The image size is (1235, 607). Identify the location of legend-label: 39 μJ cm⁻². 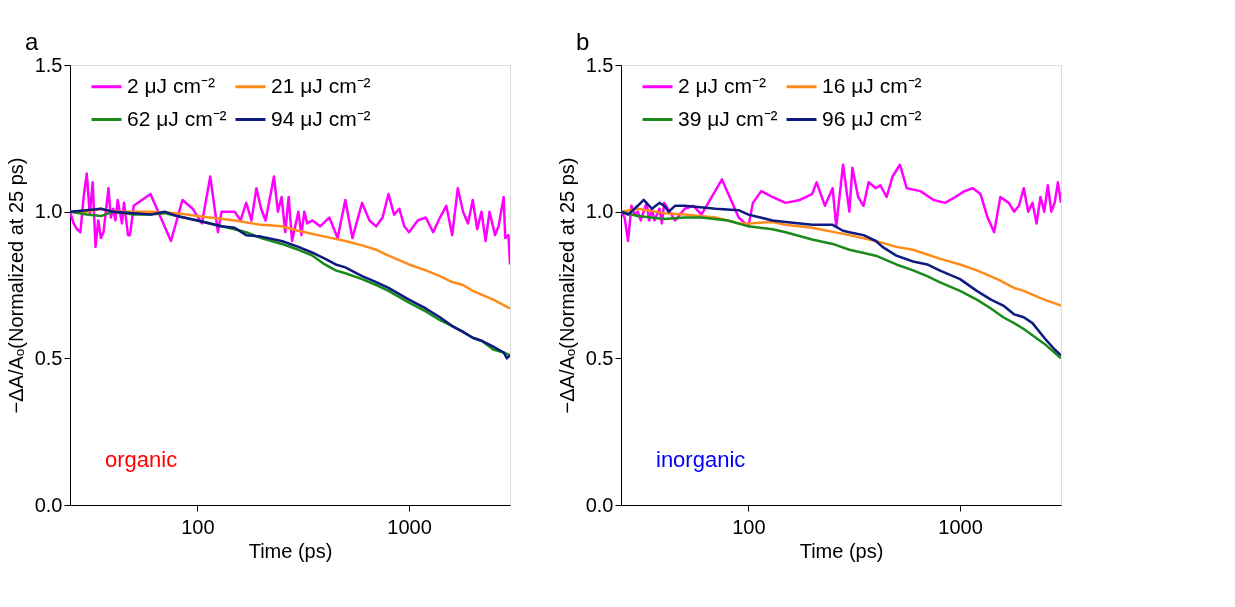
(728, 118).